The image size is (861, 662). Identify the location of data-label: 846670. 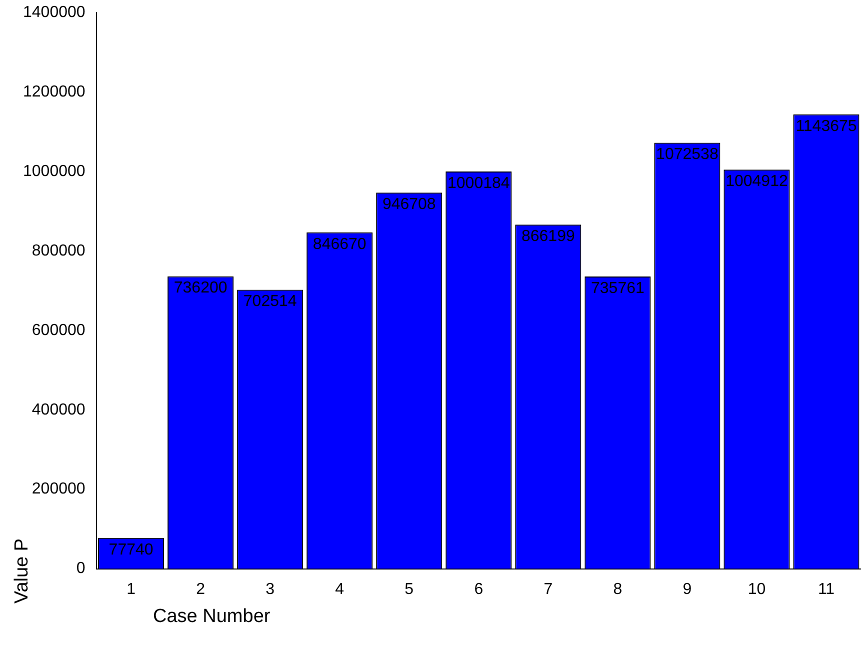
(339, 244).